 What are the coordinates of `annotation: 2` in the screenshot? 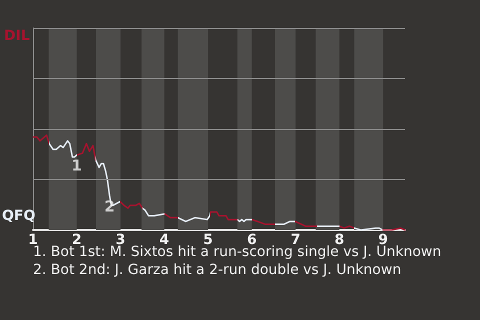 It's located at (109, 206).